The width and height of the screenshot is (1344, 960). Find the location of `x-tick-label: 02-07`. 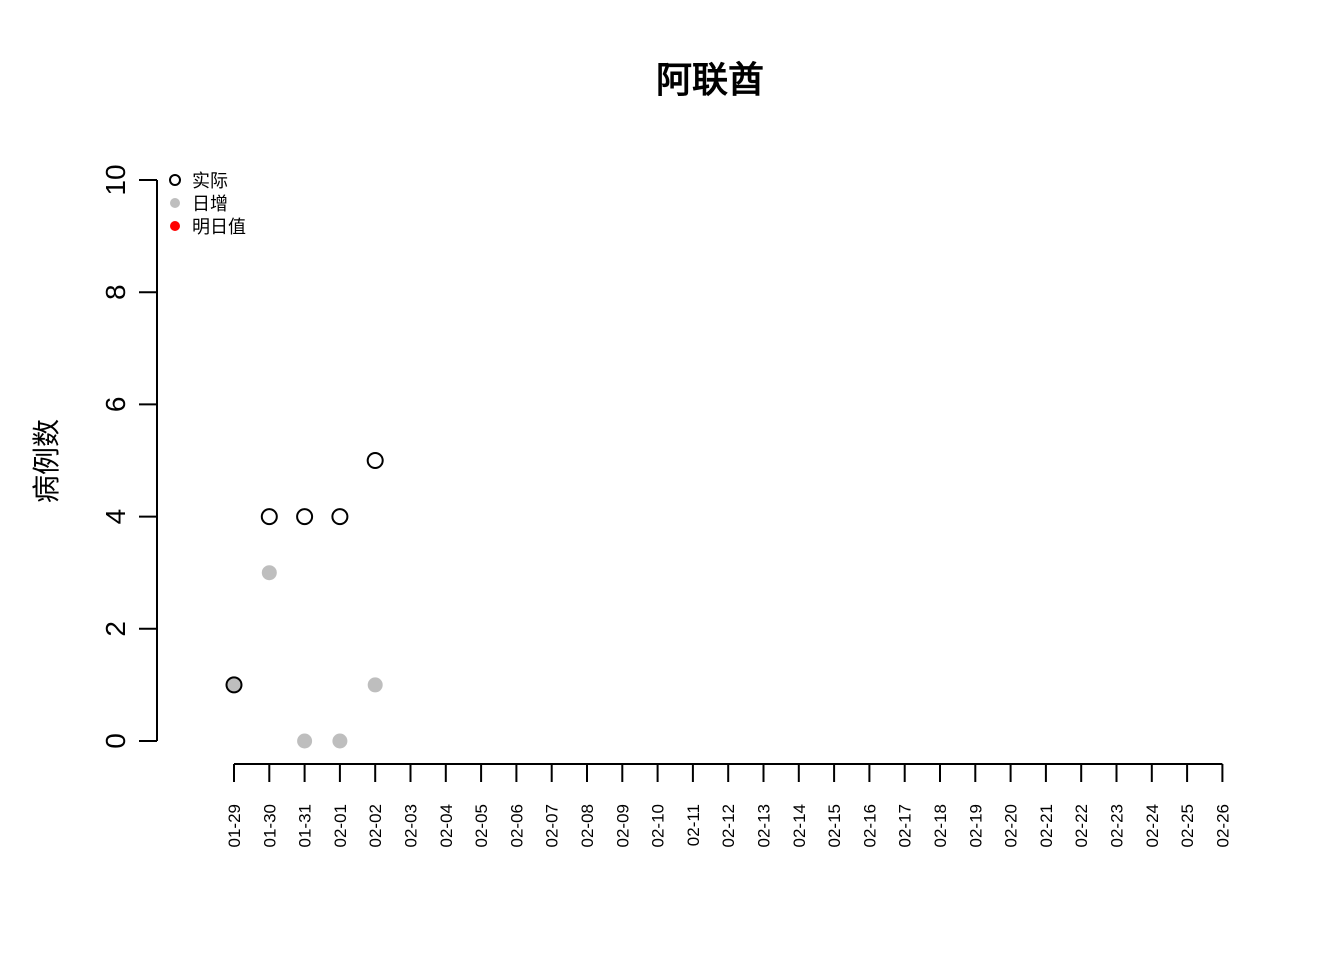

x-tick-label: 02-07 is located at coordinates (552, 825).